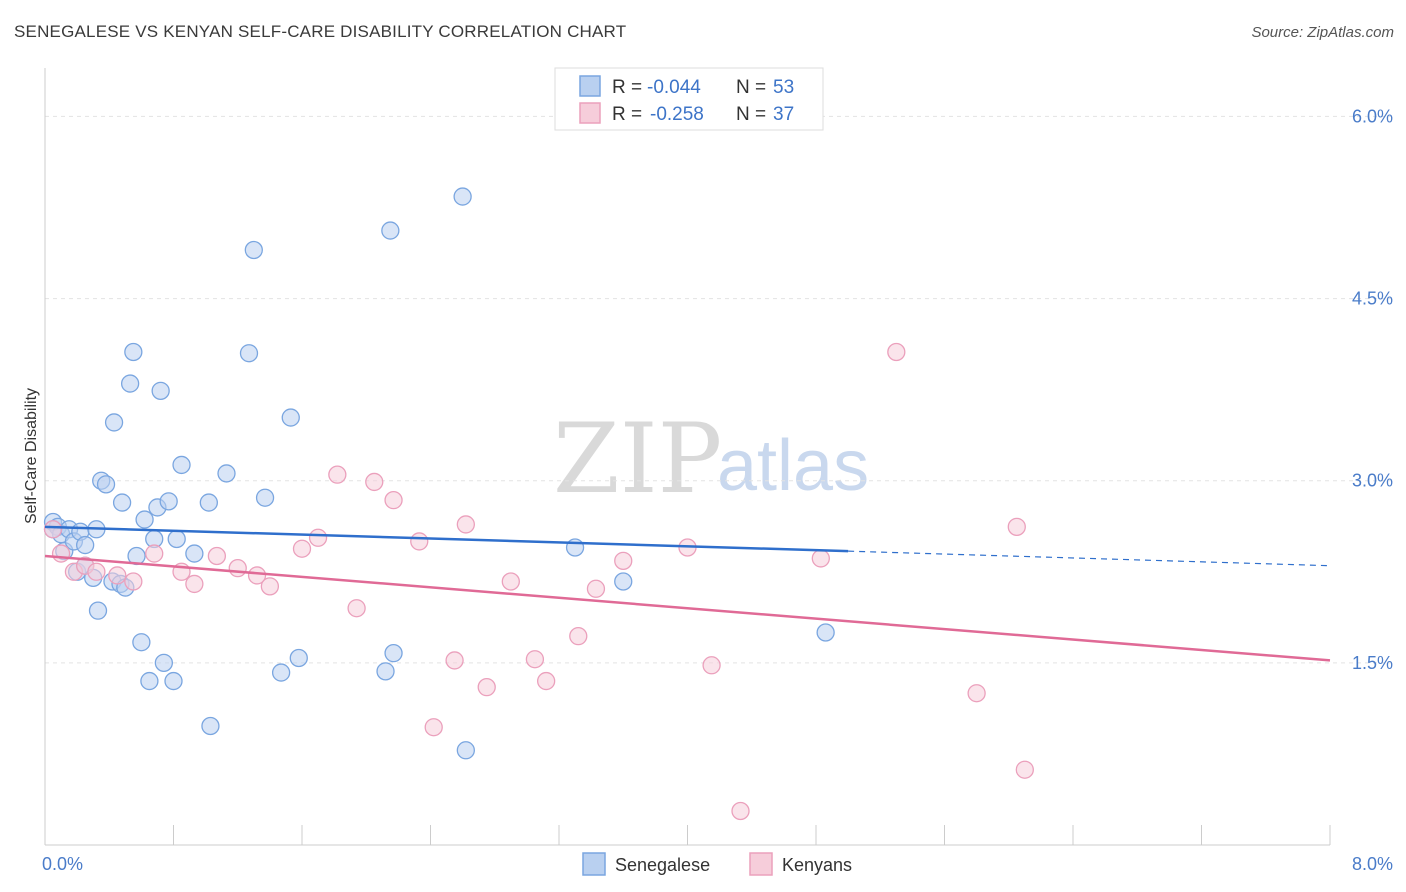  What do you see at coordinates (751, 114) in the screenshot?
I see `legend-n-label-kenyans: N =` at bounding box center [751, 114].